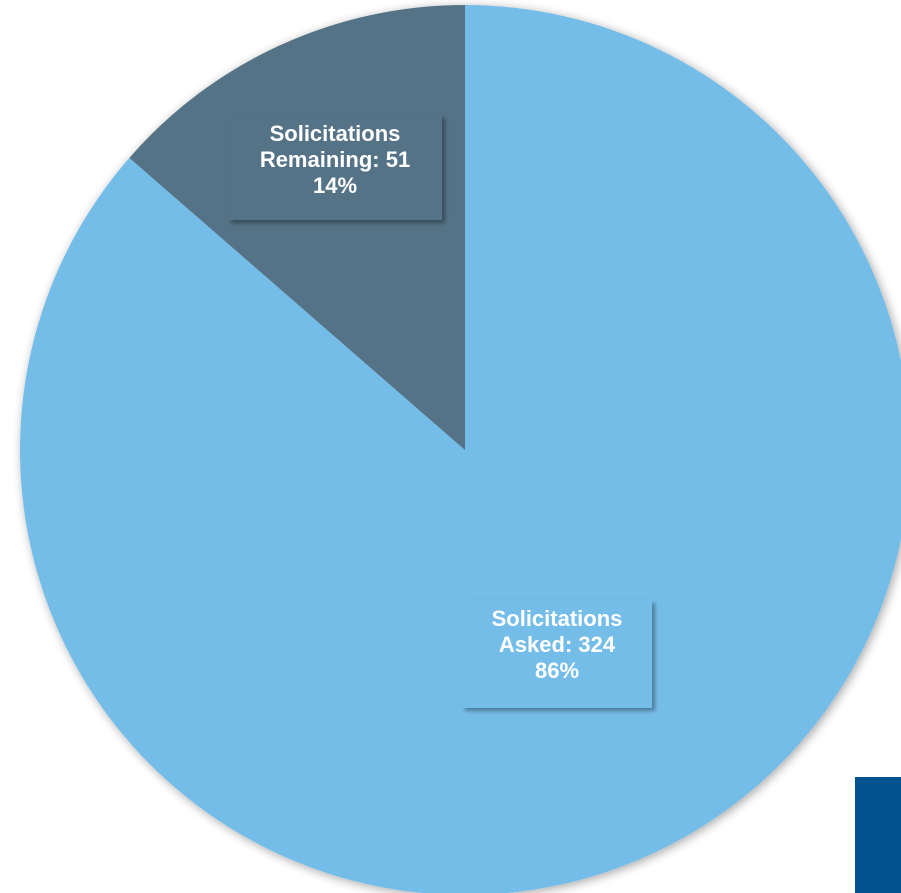 This screenshot has height=893, width=901. What do you see at coordinates (557, 670) in the screenshot?
I see `slice-label-line: 86%` at bounding box center [557, 670].